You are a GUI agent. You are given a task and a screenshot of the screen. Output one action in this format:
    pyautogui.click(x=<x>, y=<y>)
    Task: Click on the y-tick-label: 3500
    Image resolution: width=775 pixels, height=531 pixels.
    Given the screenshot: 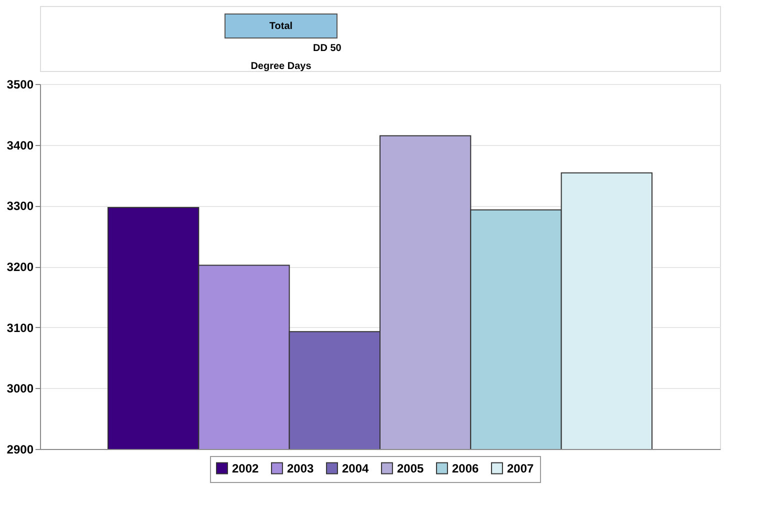 What is the action you would take?
    pyautogui.click(x=20, y=85)
    